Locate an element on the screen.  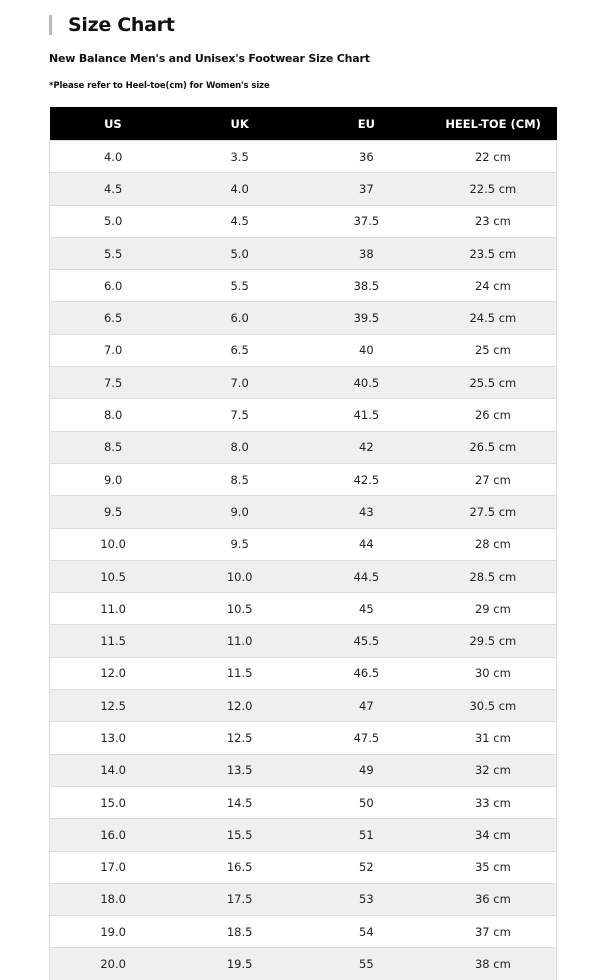
table-cell: 37 cm is located at coordinates (493, 931).